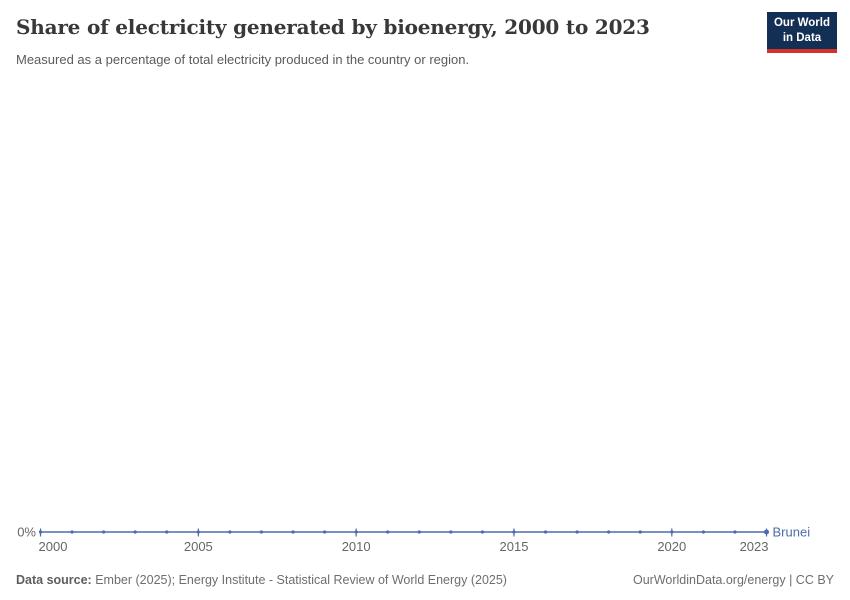 The image size is (850, 600). What do you see at coordinates (198, 546) in the screenshot?
I see `x-axis-tick-label: 2005` at bounding box center [198, 546].